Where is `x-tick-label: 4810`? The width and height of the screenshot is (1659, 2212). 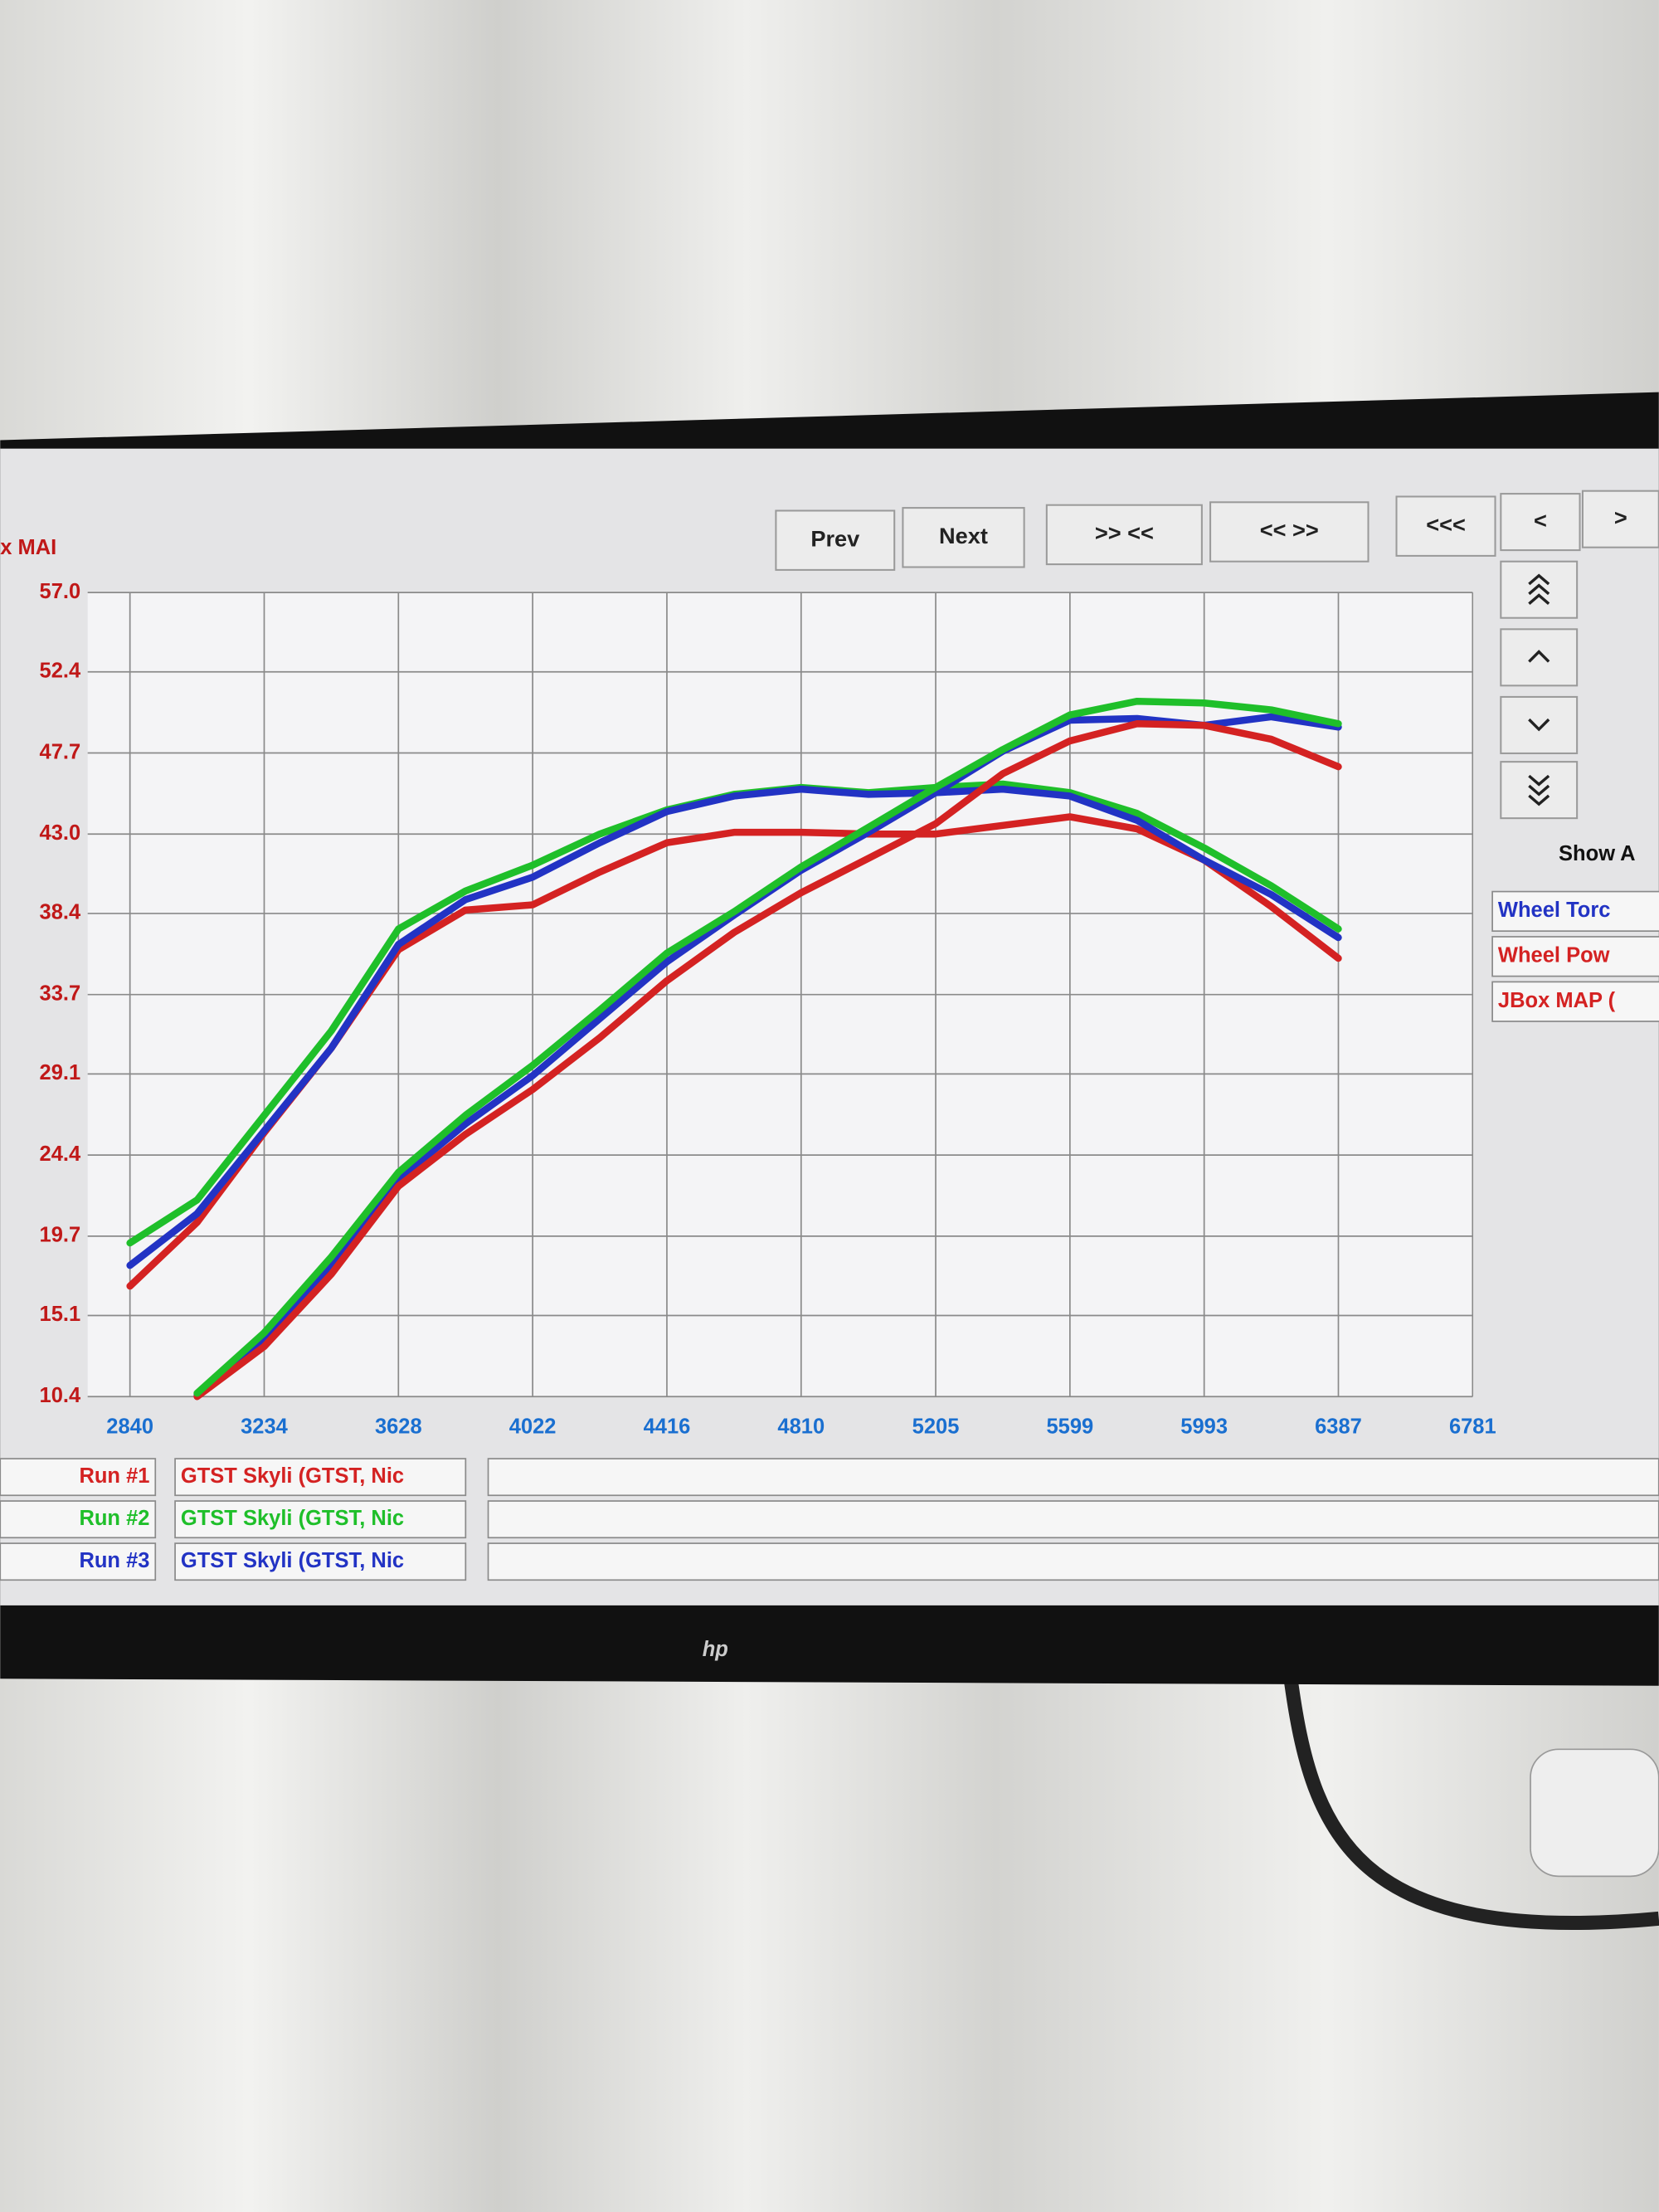 x-tick-label: 4810 is located at coordinates (801, 1426).